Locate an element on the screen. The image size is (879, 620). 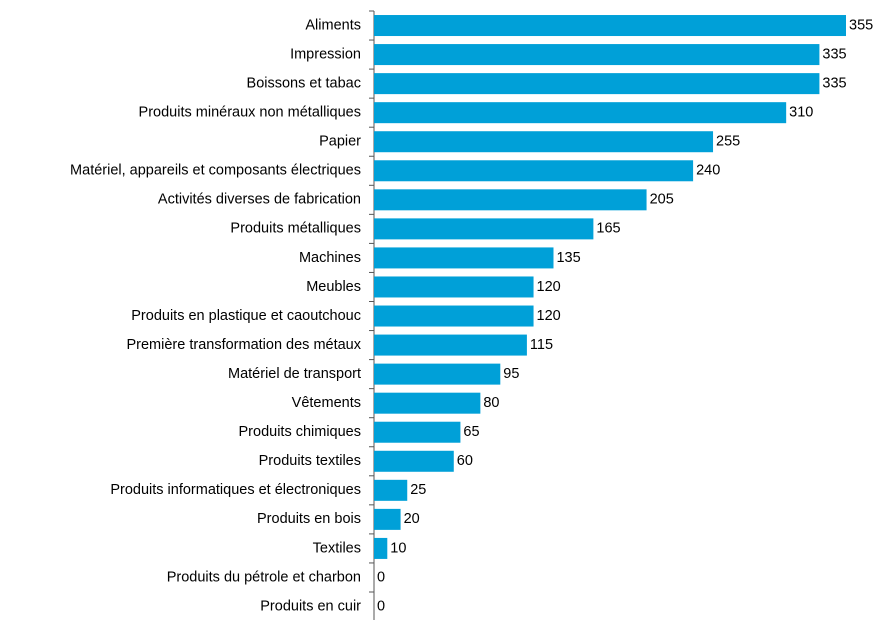
category-label: Impression is located at coordinates (325, 54).